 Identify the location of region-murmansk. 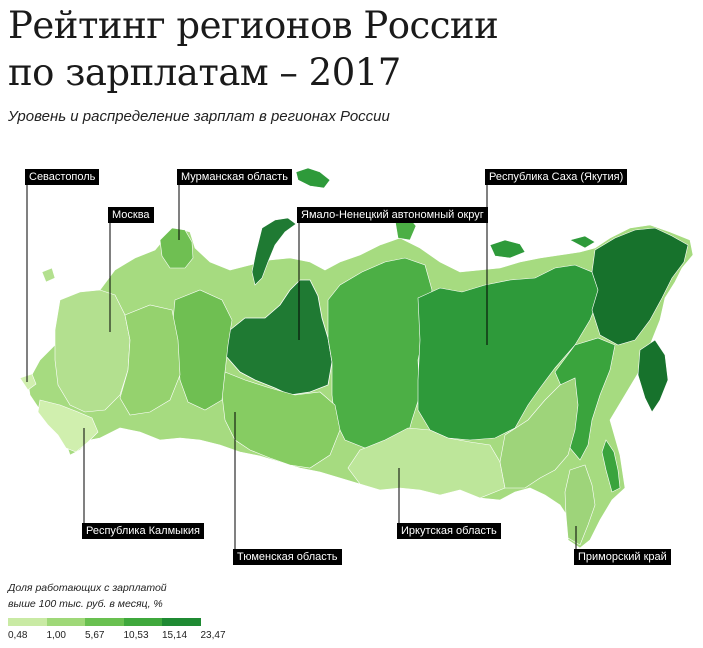
(176, 248).